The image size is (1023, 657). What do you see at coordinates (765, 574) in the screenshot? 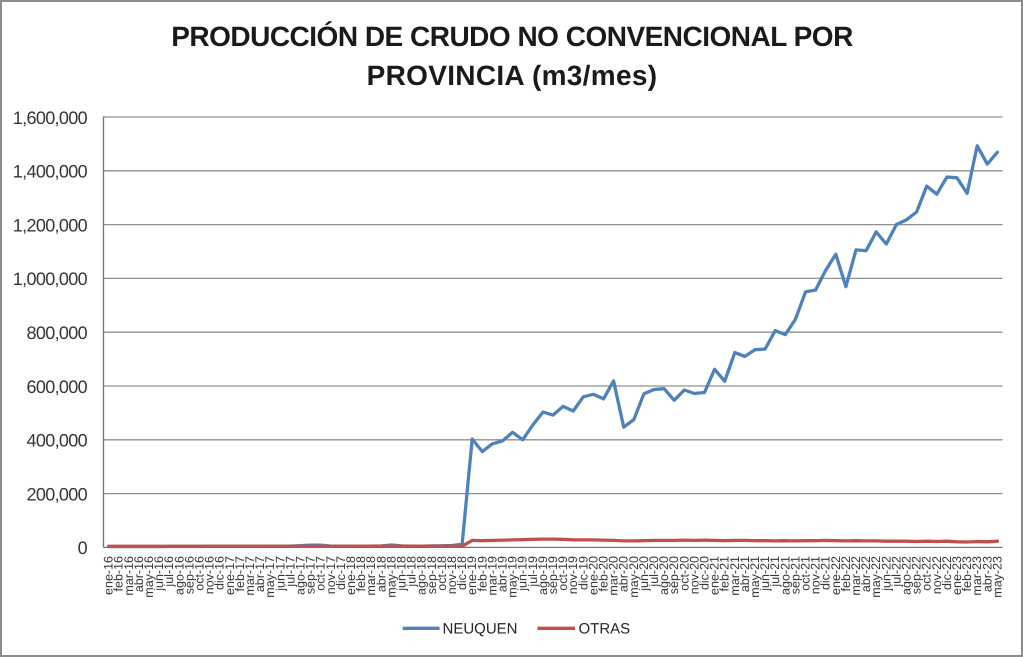
I see `svg-text: jun-21` at bounding box center [765, 574].